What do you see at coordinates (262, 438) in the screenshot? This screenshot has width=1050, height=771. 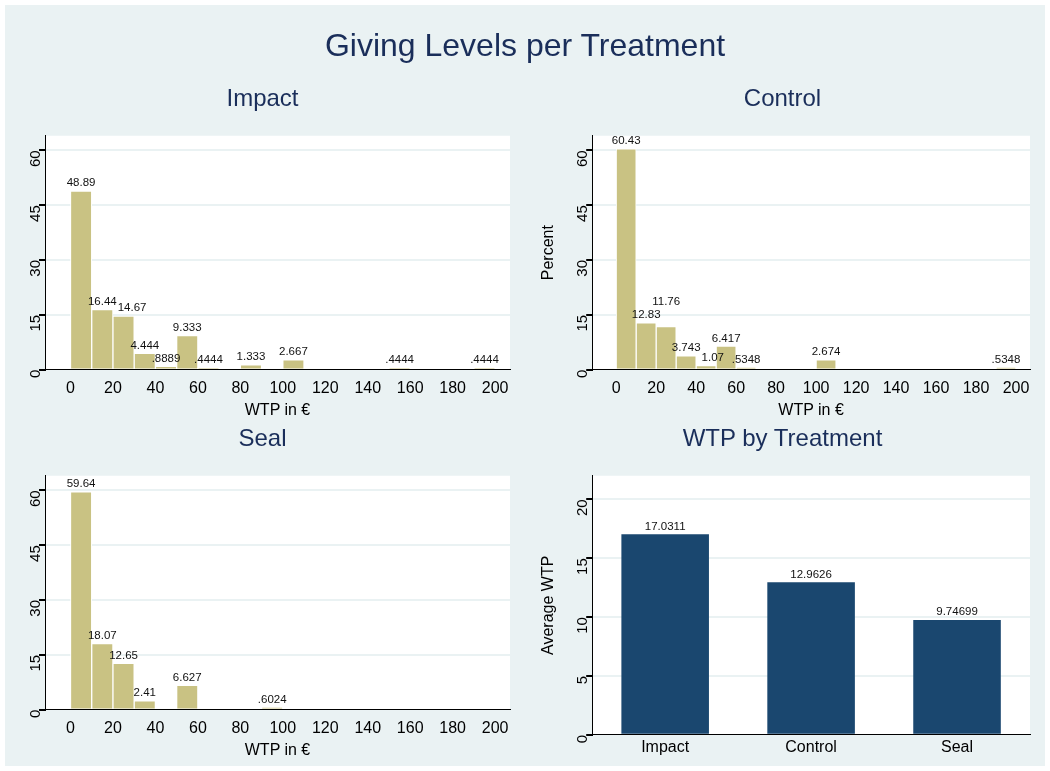 I see `chart-title: Seal` at bounding box center [262, 438].